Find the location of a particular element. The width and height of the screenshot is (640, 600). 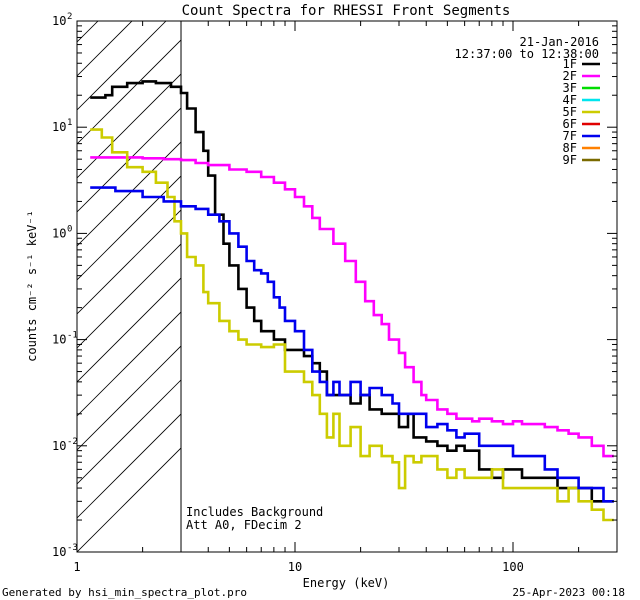

legend-label: 9F is located at coordinates (570, 160).